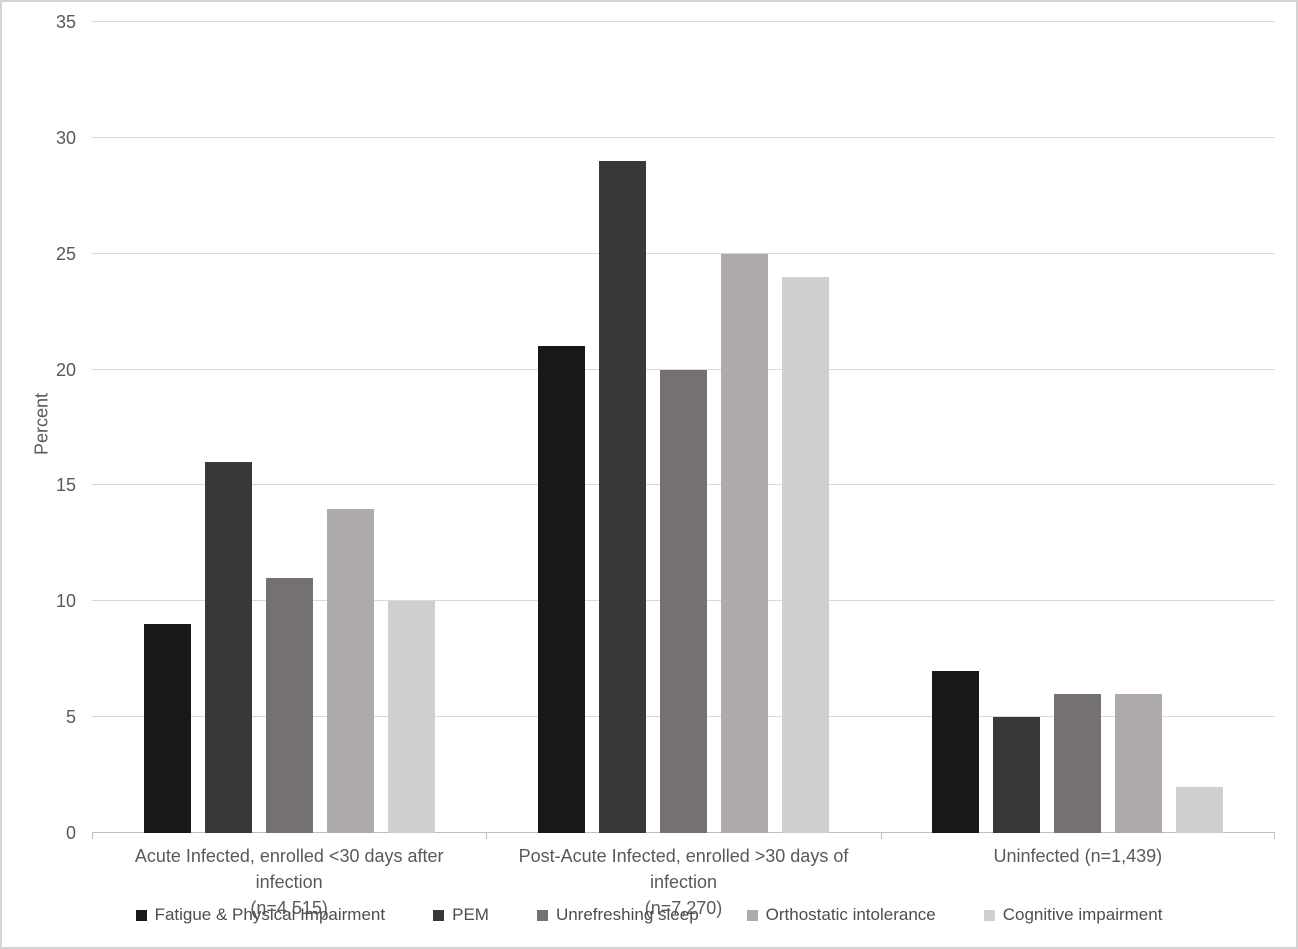 The height and width of the screenshot is (949, 1298). I want to click on y-tick-label-25: 25, so click(65, 253).